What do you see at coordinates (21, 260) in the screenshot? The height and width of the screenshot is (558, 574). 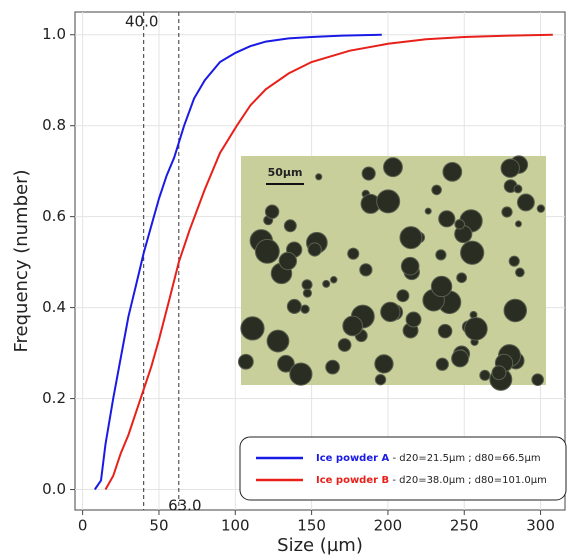 I see `y-axis-label: Frequency (number)` at bounding box center [21, 260].